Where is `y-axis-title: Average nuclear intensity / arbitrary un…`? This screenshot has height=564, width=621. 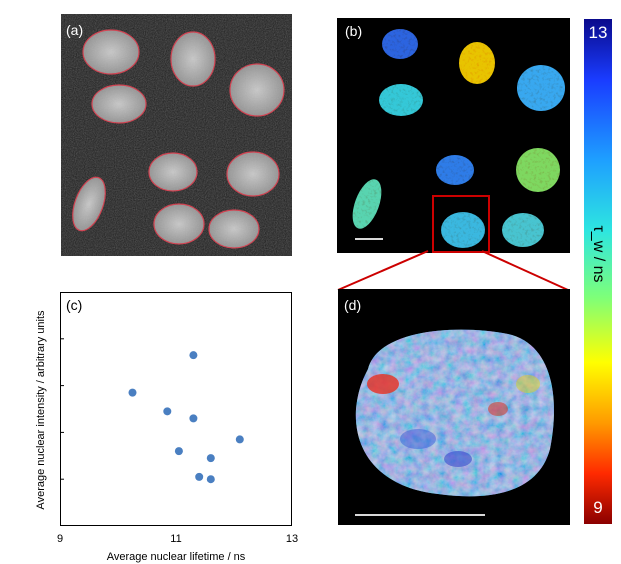 y-axis-title: Average nuclear intensity / arbitrary un… is located at coordinates (41, 410).